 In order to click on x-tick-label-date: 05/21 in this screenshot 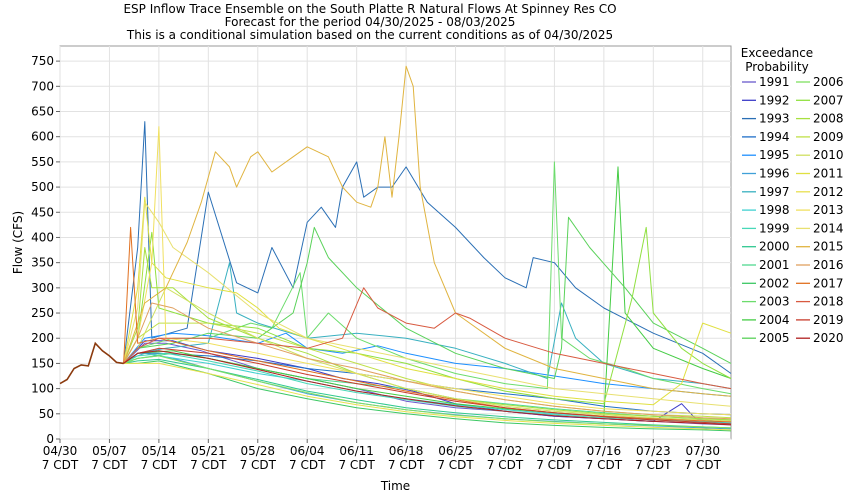, I will do `click(208, 451)`.